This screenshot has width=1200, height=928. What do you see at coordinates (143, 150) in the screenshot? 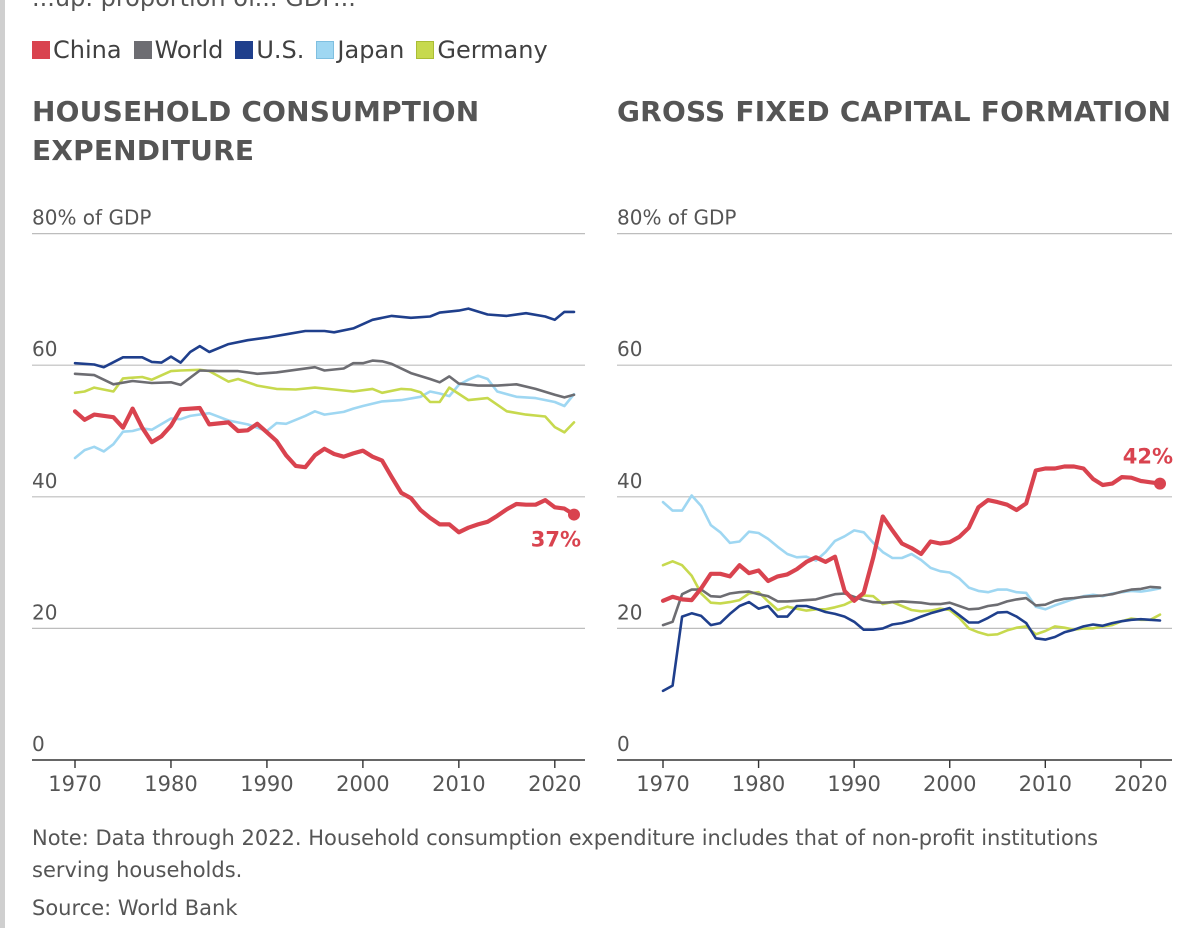
I see `left-panel-title-line2: EXPENDITURE` at bounding box center [143, 150].